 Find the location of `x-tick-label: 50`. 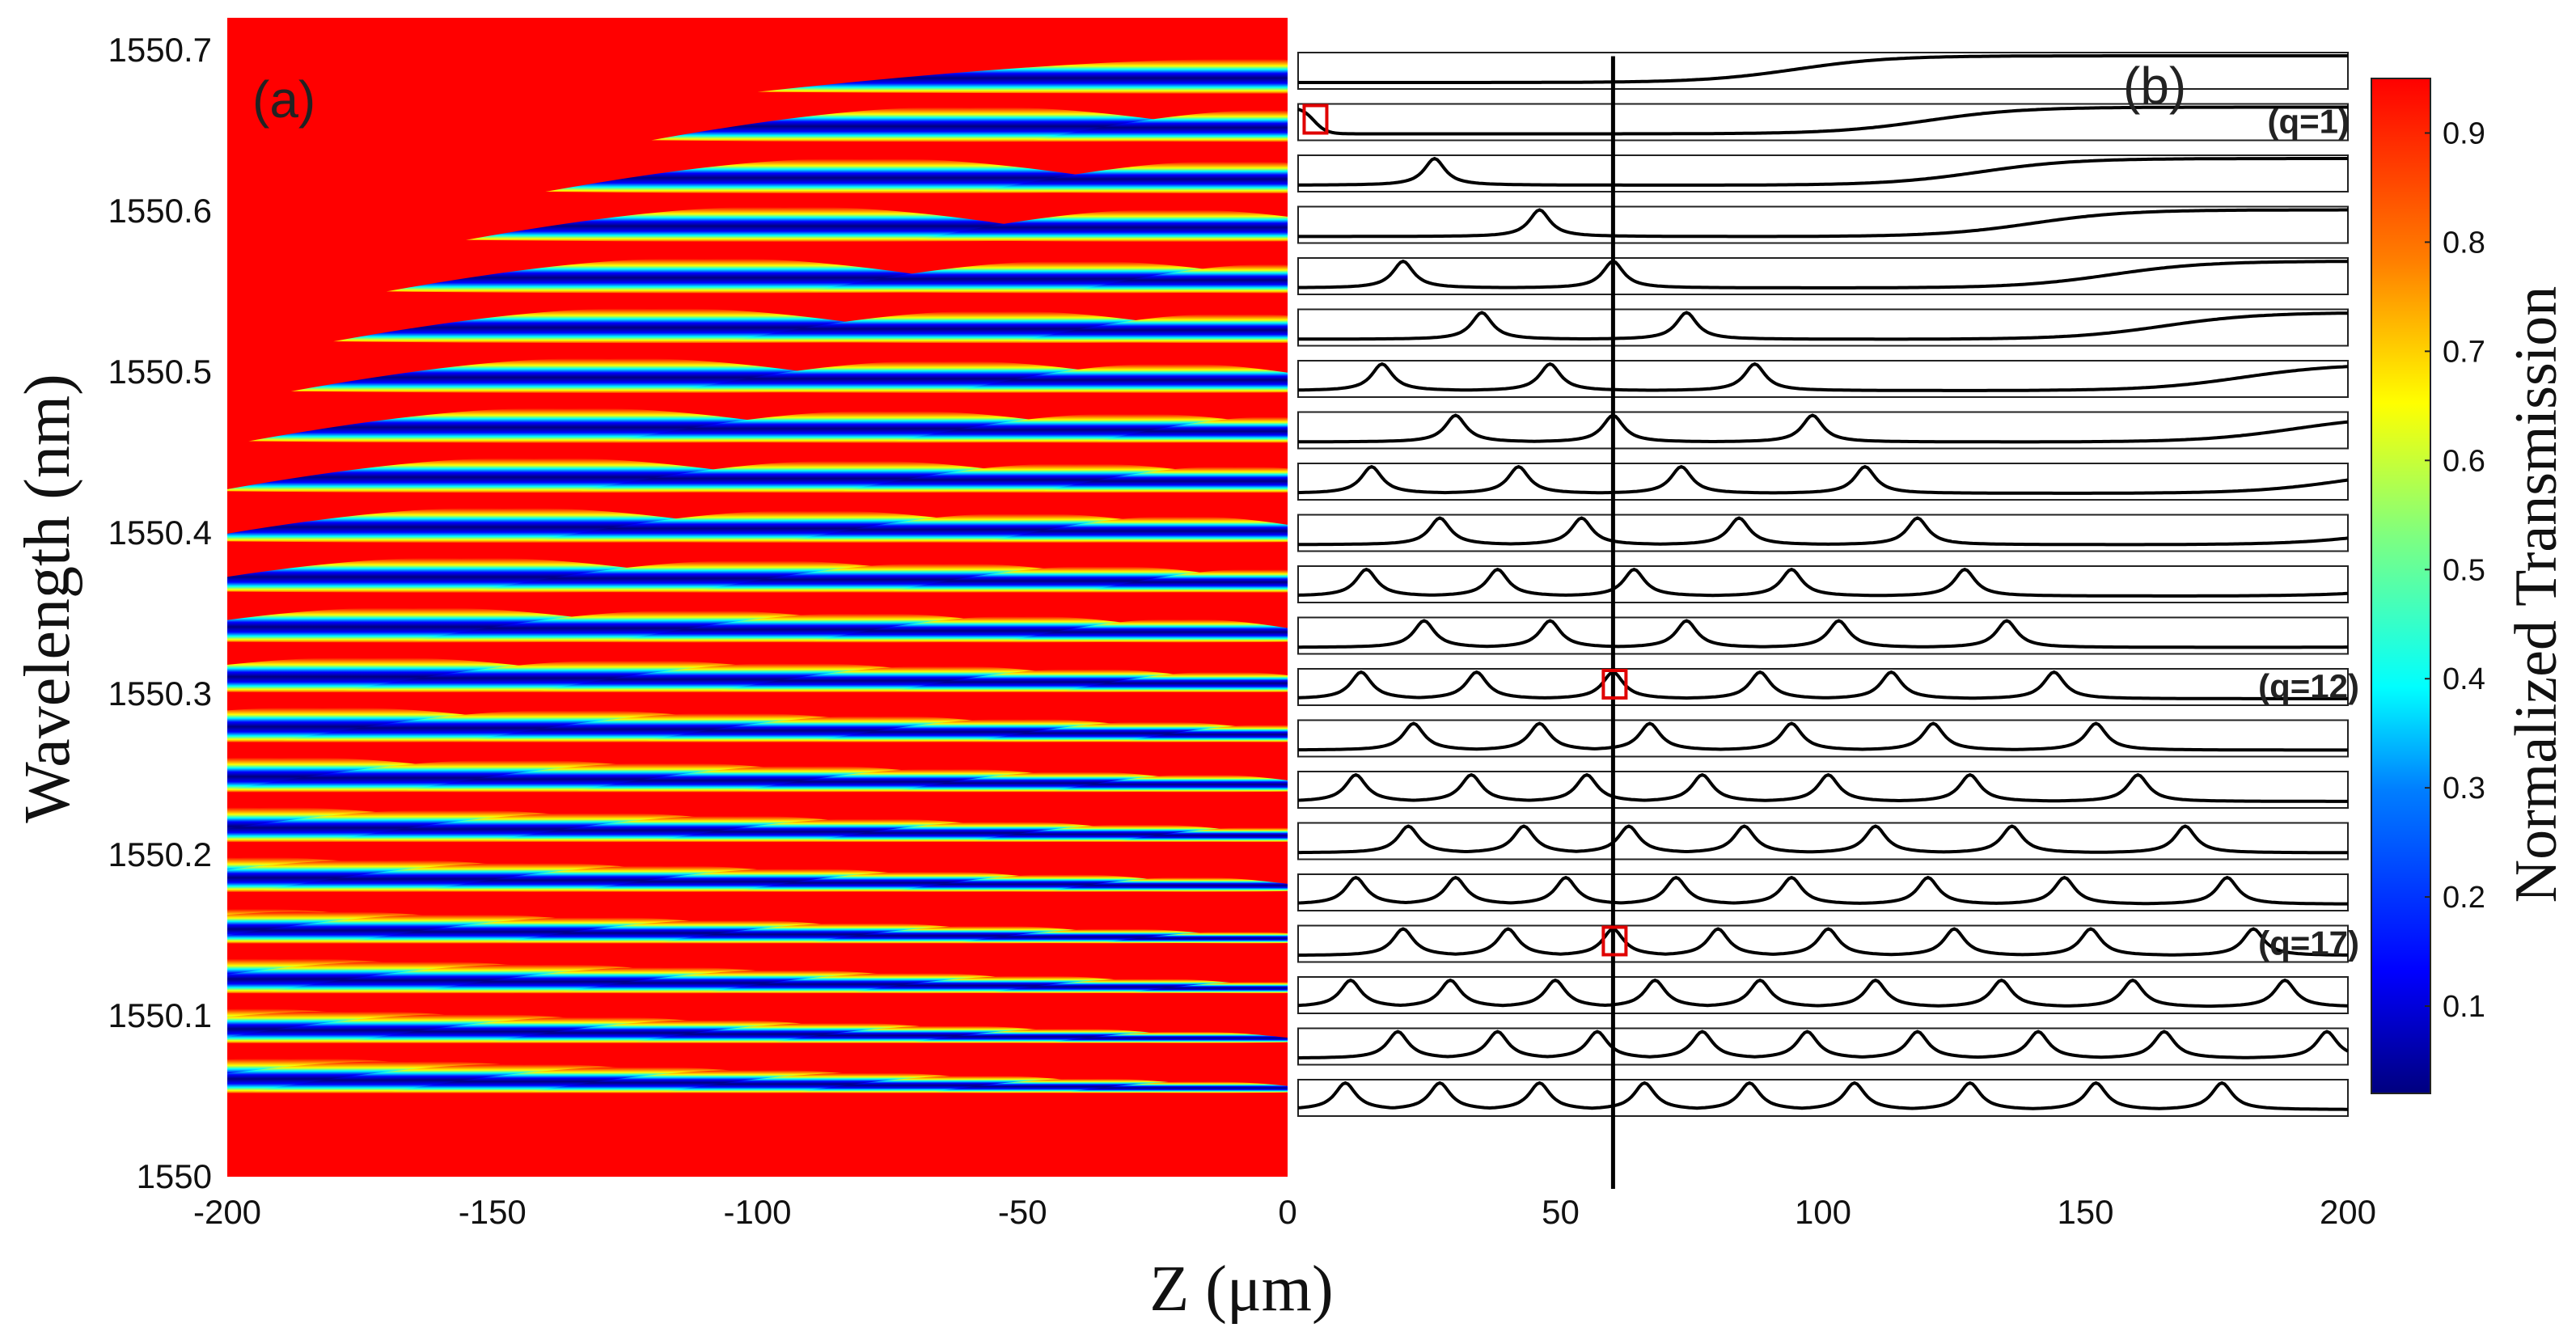

x-tick-label: 50 is located at coordinates (1561, 1212).